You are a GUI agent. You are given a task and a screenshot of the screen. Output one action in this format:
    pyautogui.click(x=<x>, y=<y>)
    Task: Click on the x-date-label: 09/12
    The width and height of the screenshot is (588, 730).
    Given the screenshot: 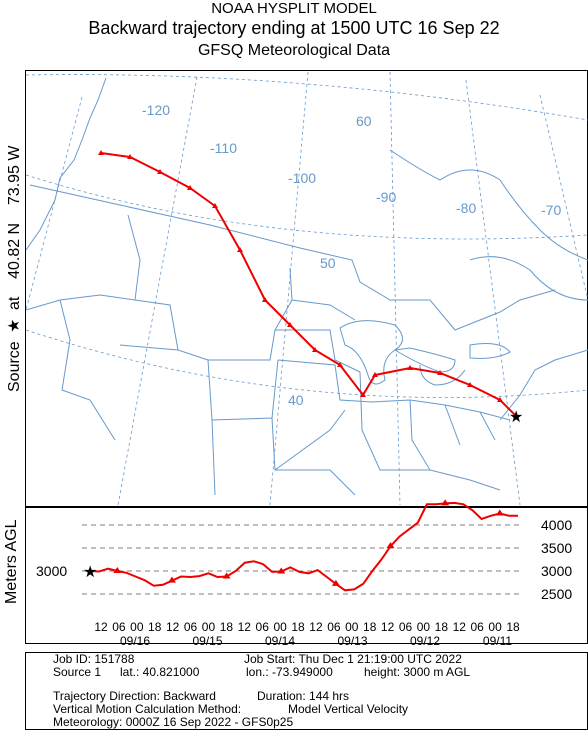 What is the action you would take?
    pyautogui.click(x=425, y=641)
    